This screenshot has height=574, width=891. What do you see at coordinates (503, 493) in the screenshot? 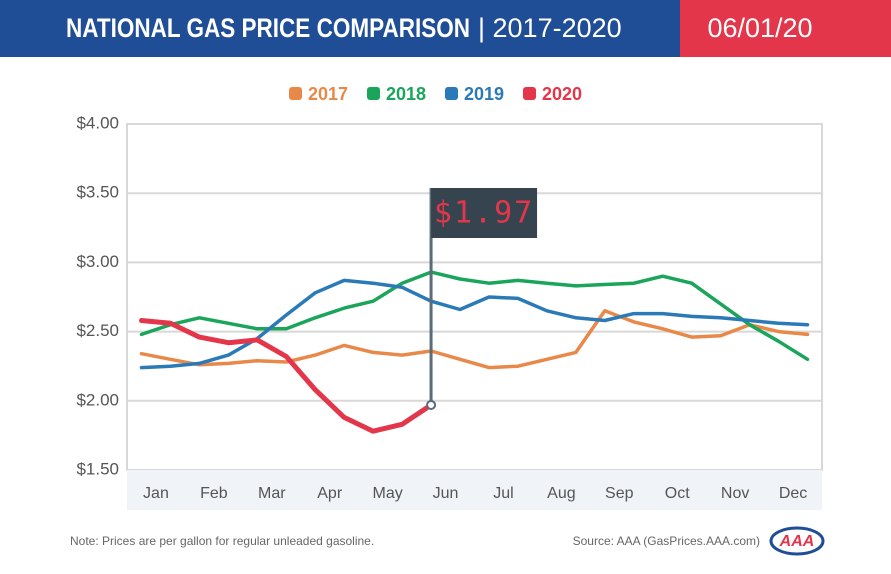
I see `x-tick-label: Jul` at bounding box center [503, 493].